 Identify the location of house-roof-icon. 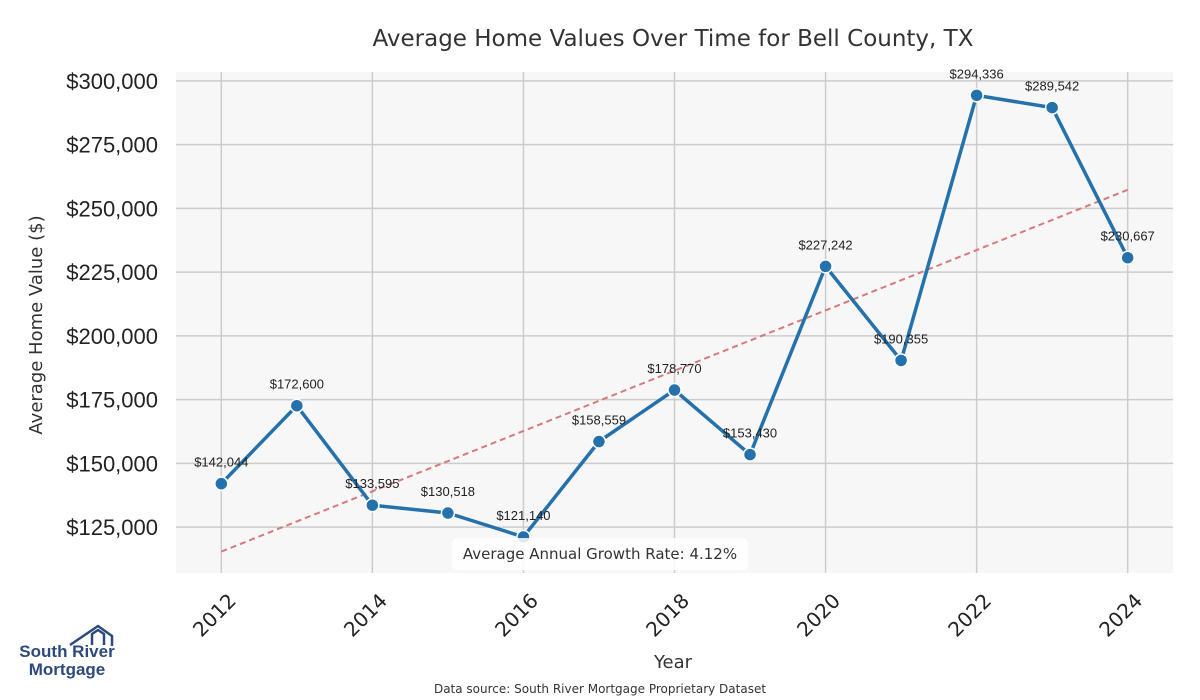
(91, 635).